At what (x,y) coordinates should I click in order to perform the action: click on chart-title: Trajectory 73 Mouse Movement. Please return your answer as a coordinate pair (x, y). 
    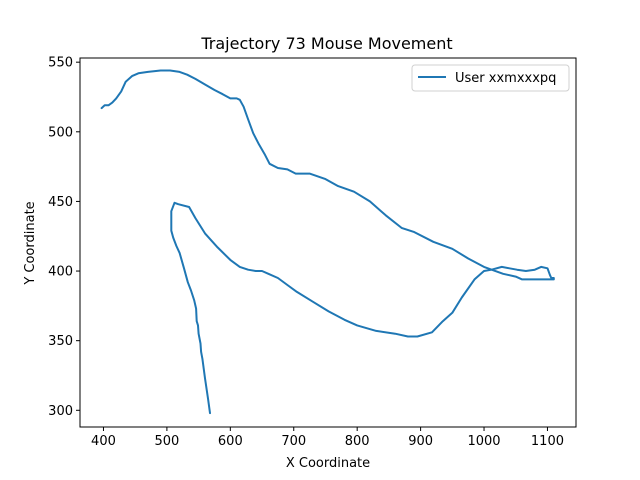
    Looking at the image, I should click on (326, 43).